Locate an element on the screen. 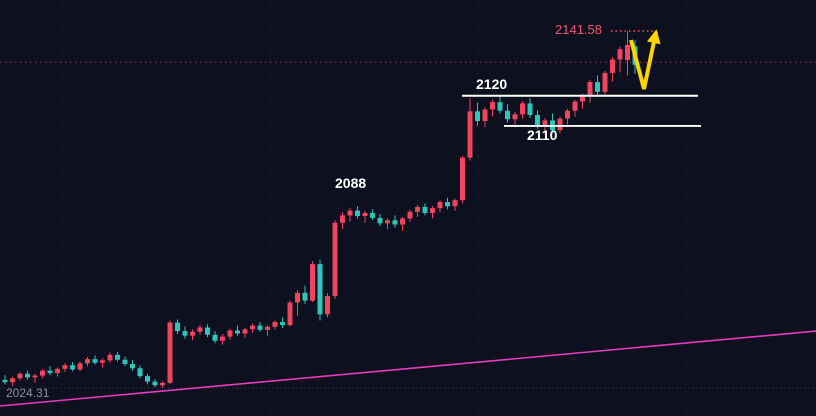  forecast-arrow is located at coordinates (645, 59).